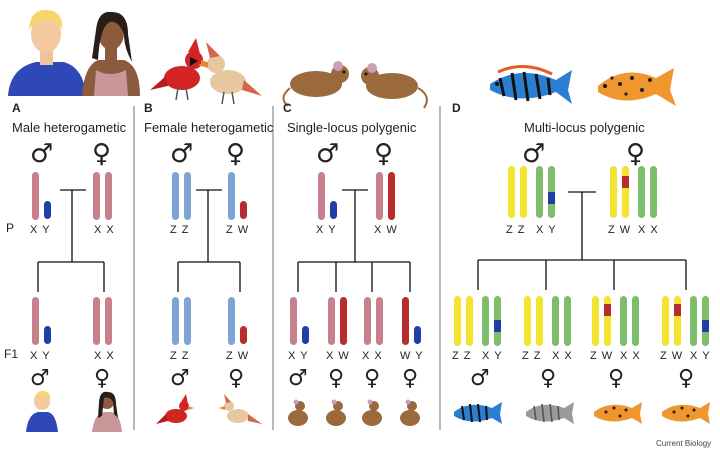  I want to click on genotype-parent-female: X W, so click(386, 230).